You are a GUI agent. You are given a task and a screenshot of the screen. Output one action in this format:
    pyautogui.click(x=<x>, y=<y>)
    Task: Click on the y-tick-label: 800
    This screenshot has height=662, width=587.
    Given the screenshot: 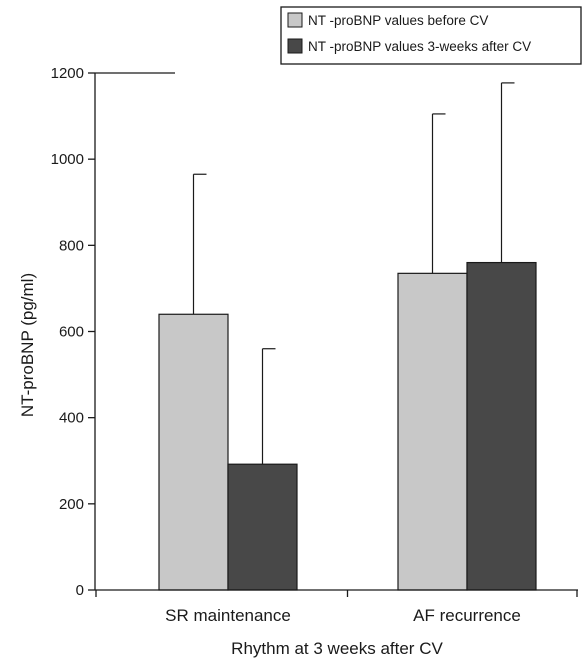 What is the action you would take?
    pyautogui.click(x=71, y=245)
    